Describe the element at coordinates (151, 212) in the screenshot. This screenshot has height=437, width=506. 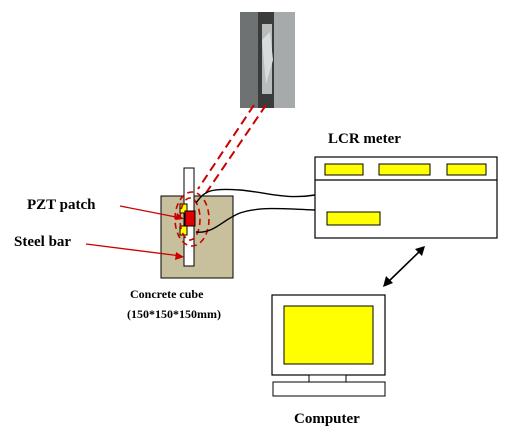
I see `pzt-patch-arrow` at that location.